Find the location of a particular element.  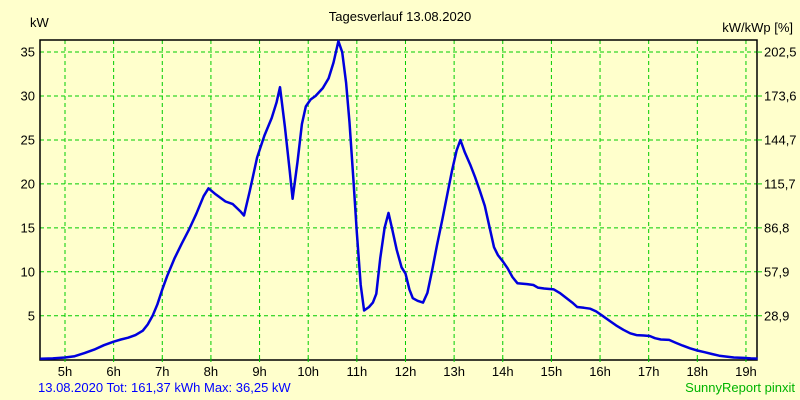

y-axis-right-tick-label: 173,6 is located at coordinates (780, 96).